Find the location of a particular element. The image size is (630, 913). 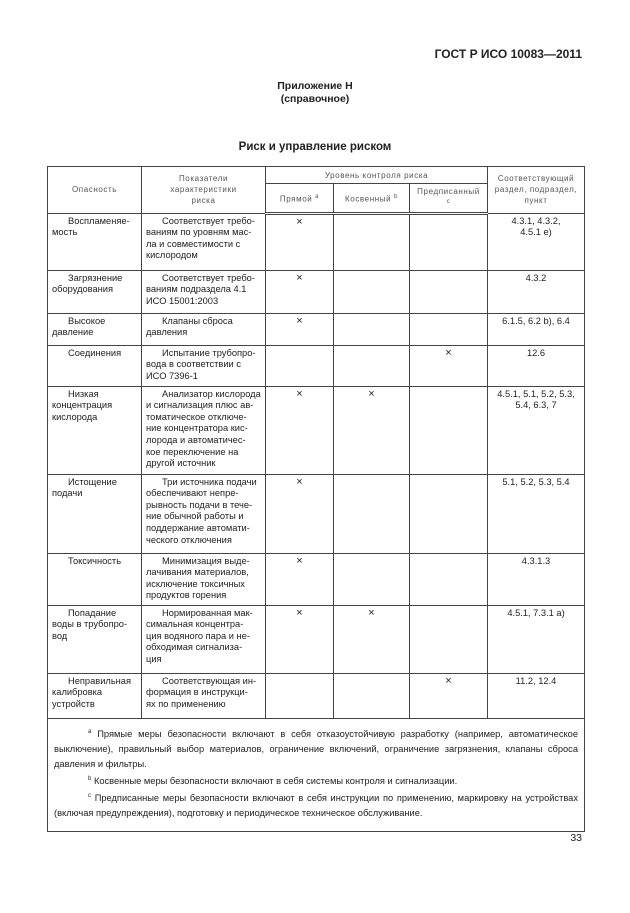

hazard-cell: Попадание воды в трубопро- вод is located at coordinates (94, 639).